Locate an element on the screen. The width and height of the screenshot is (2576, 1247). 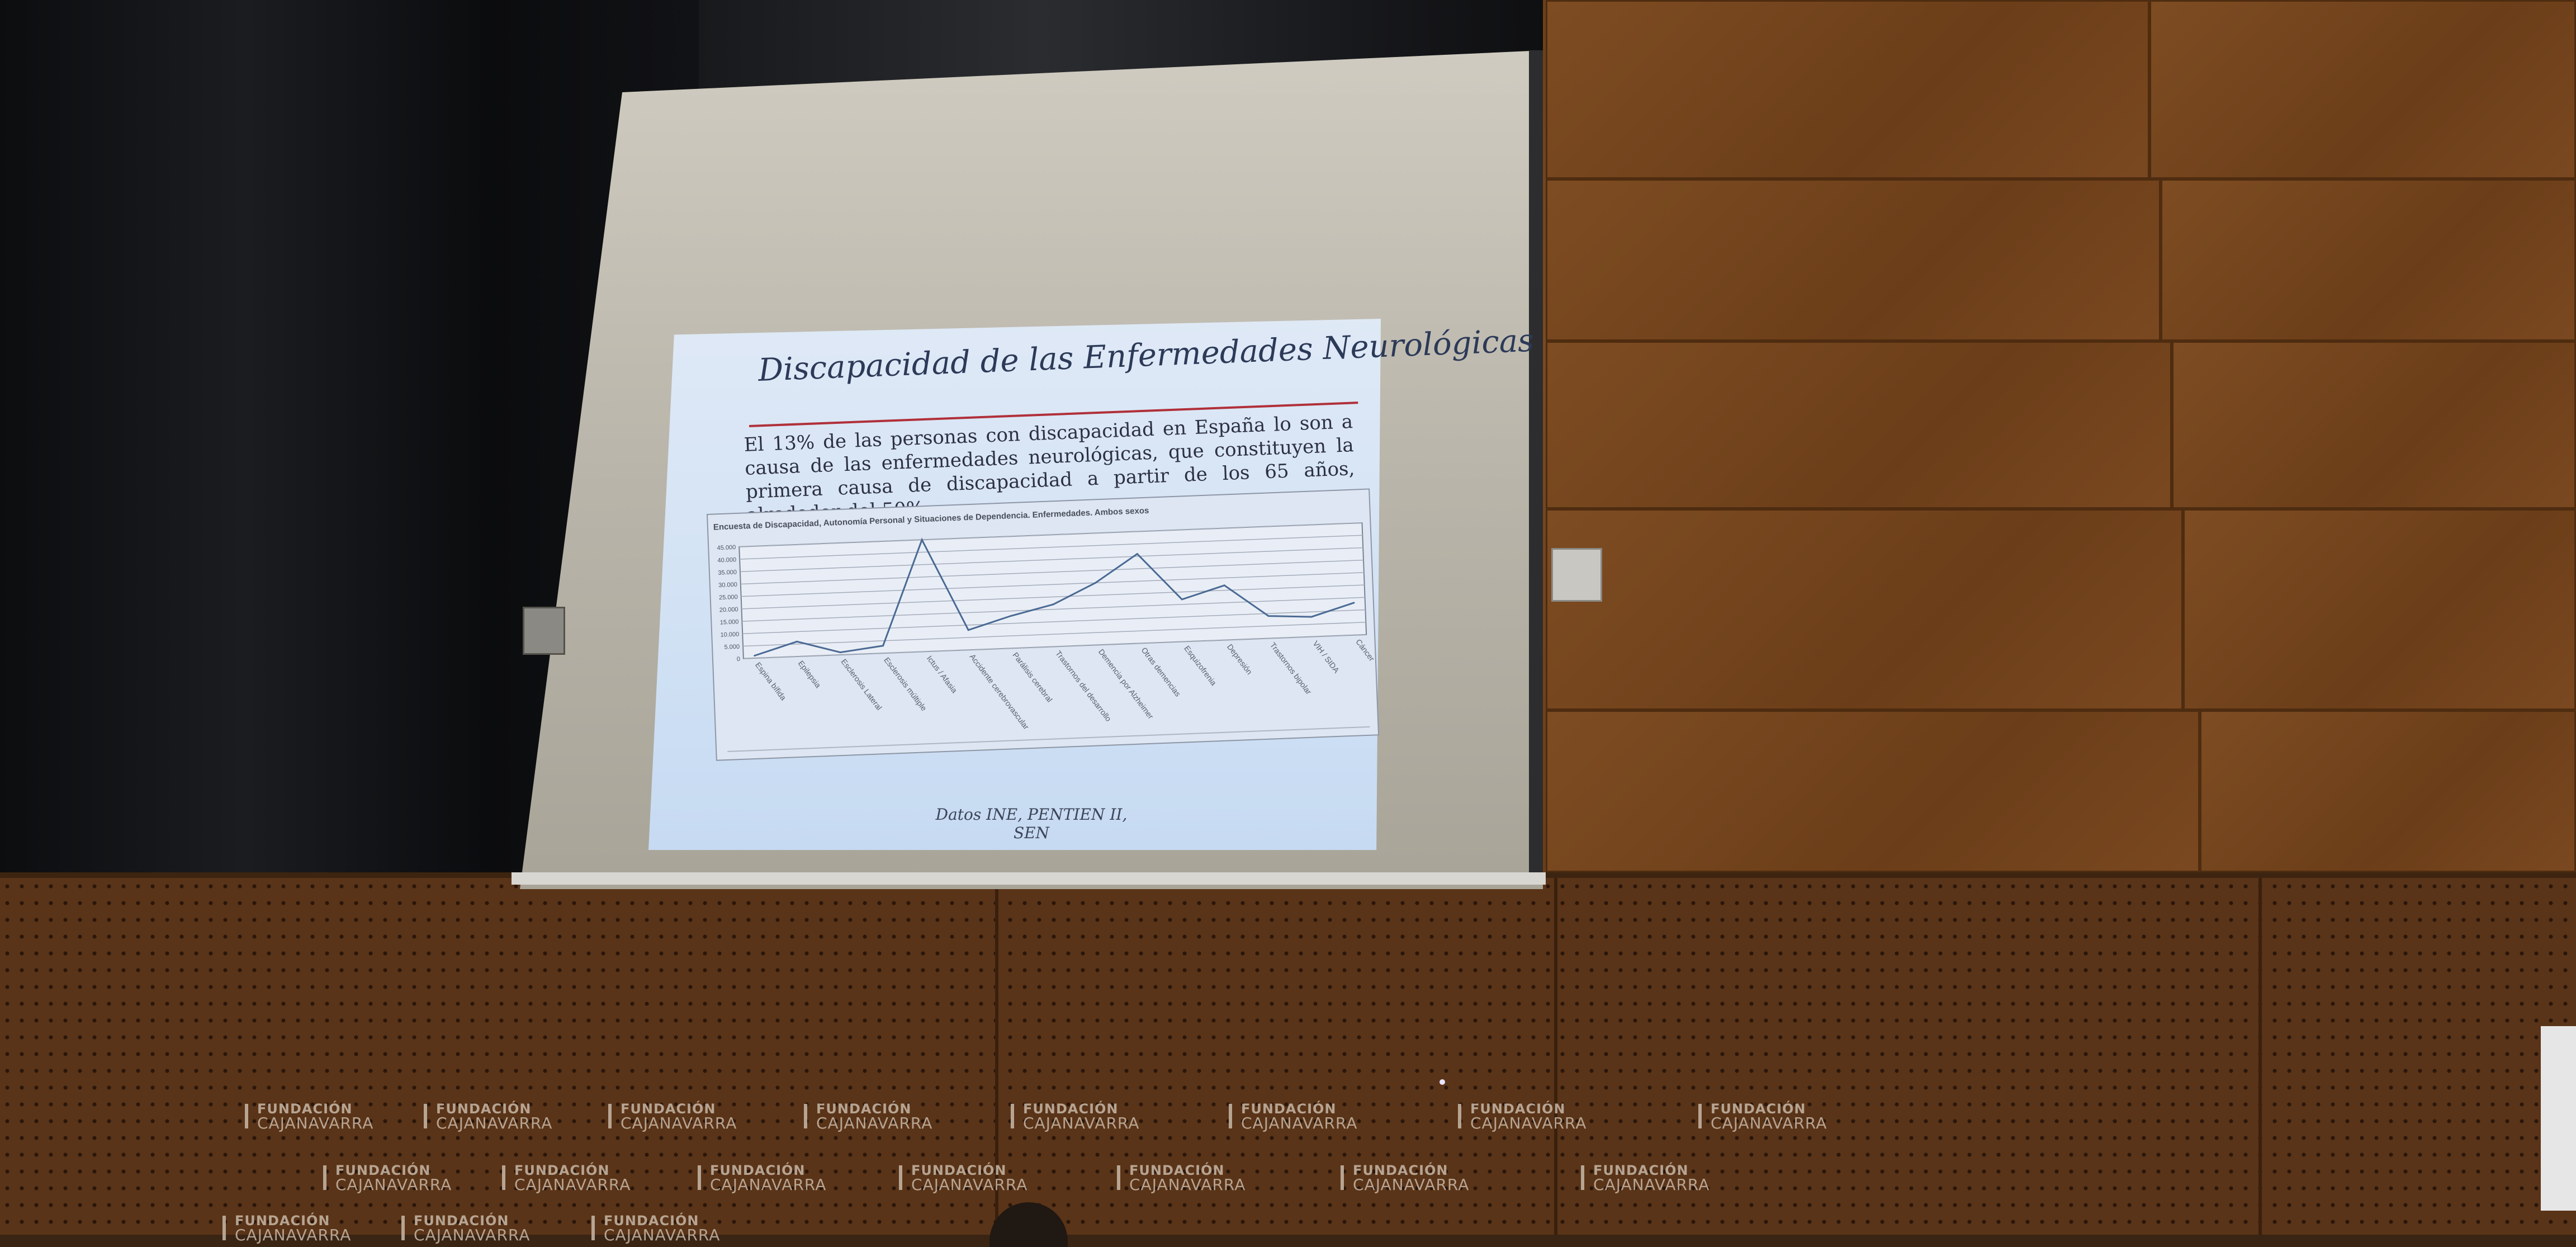
y-tick-label: 45.000 is located at coordinates (726, 547).